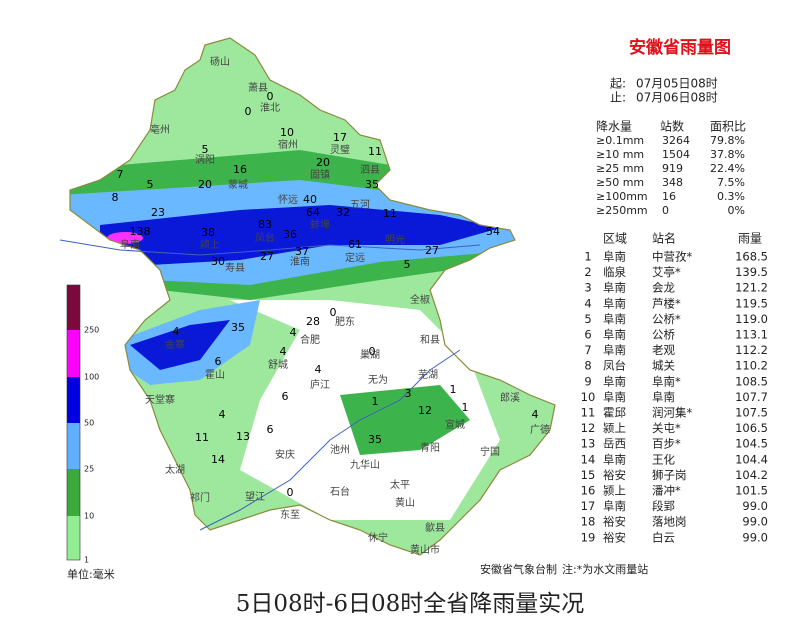  Describe the element at coordinates (235, 267) in the screenshot. I see `place-name: 寿县` at that location.